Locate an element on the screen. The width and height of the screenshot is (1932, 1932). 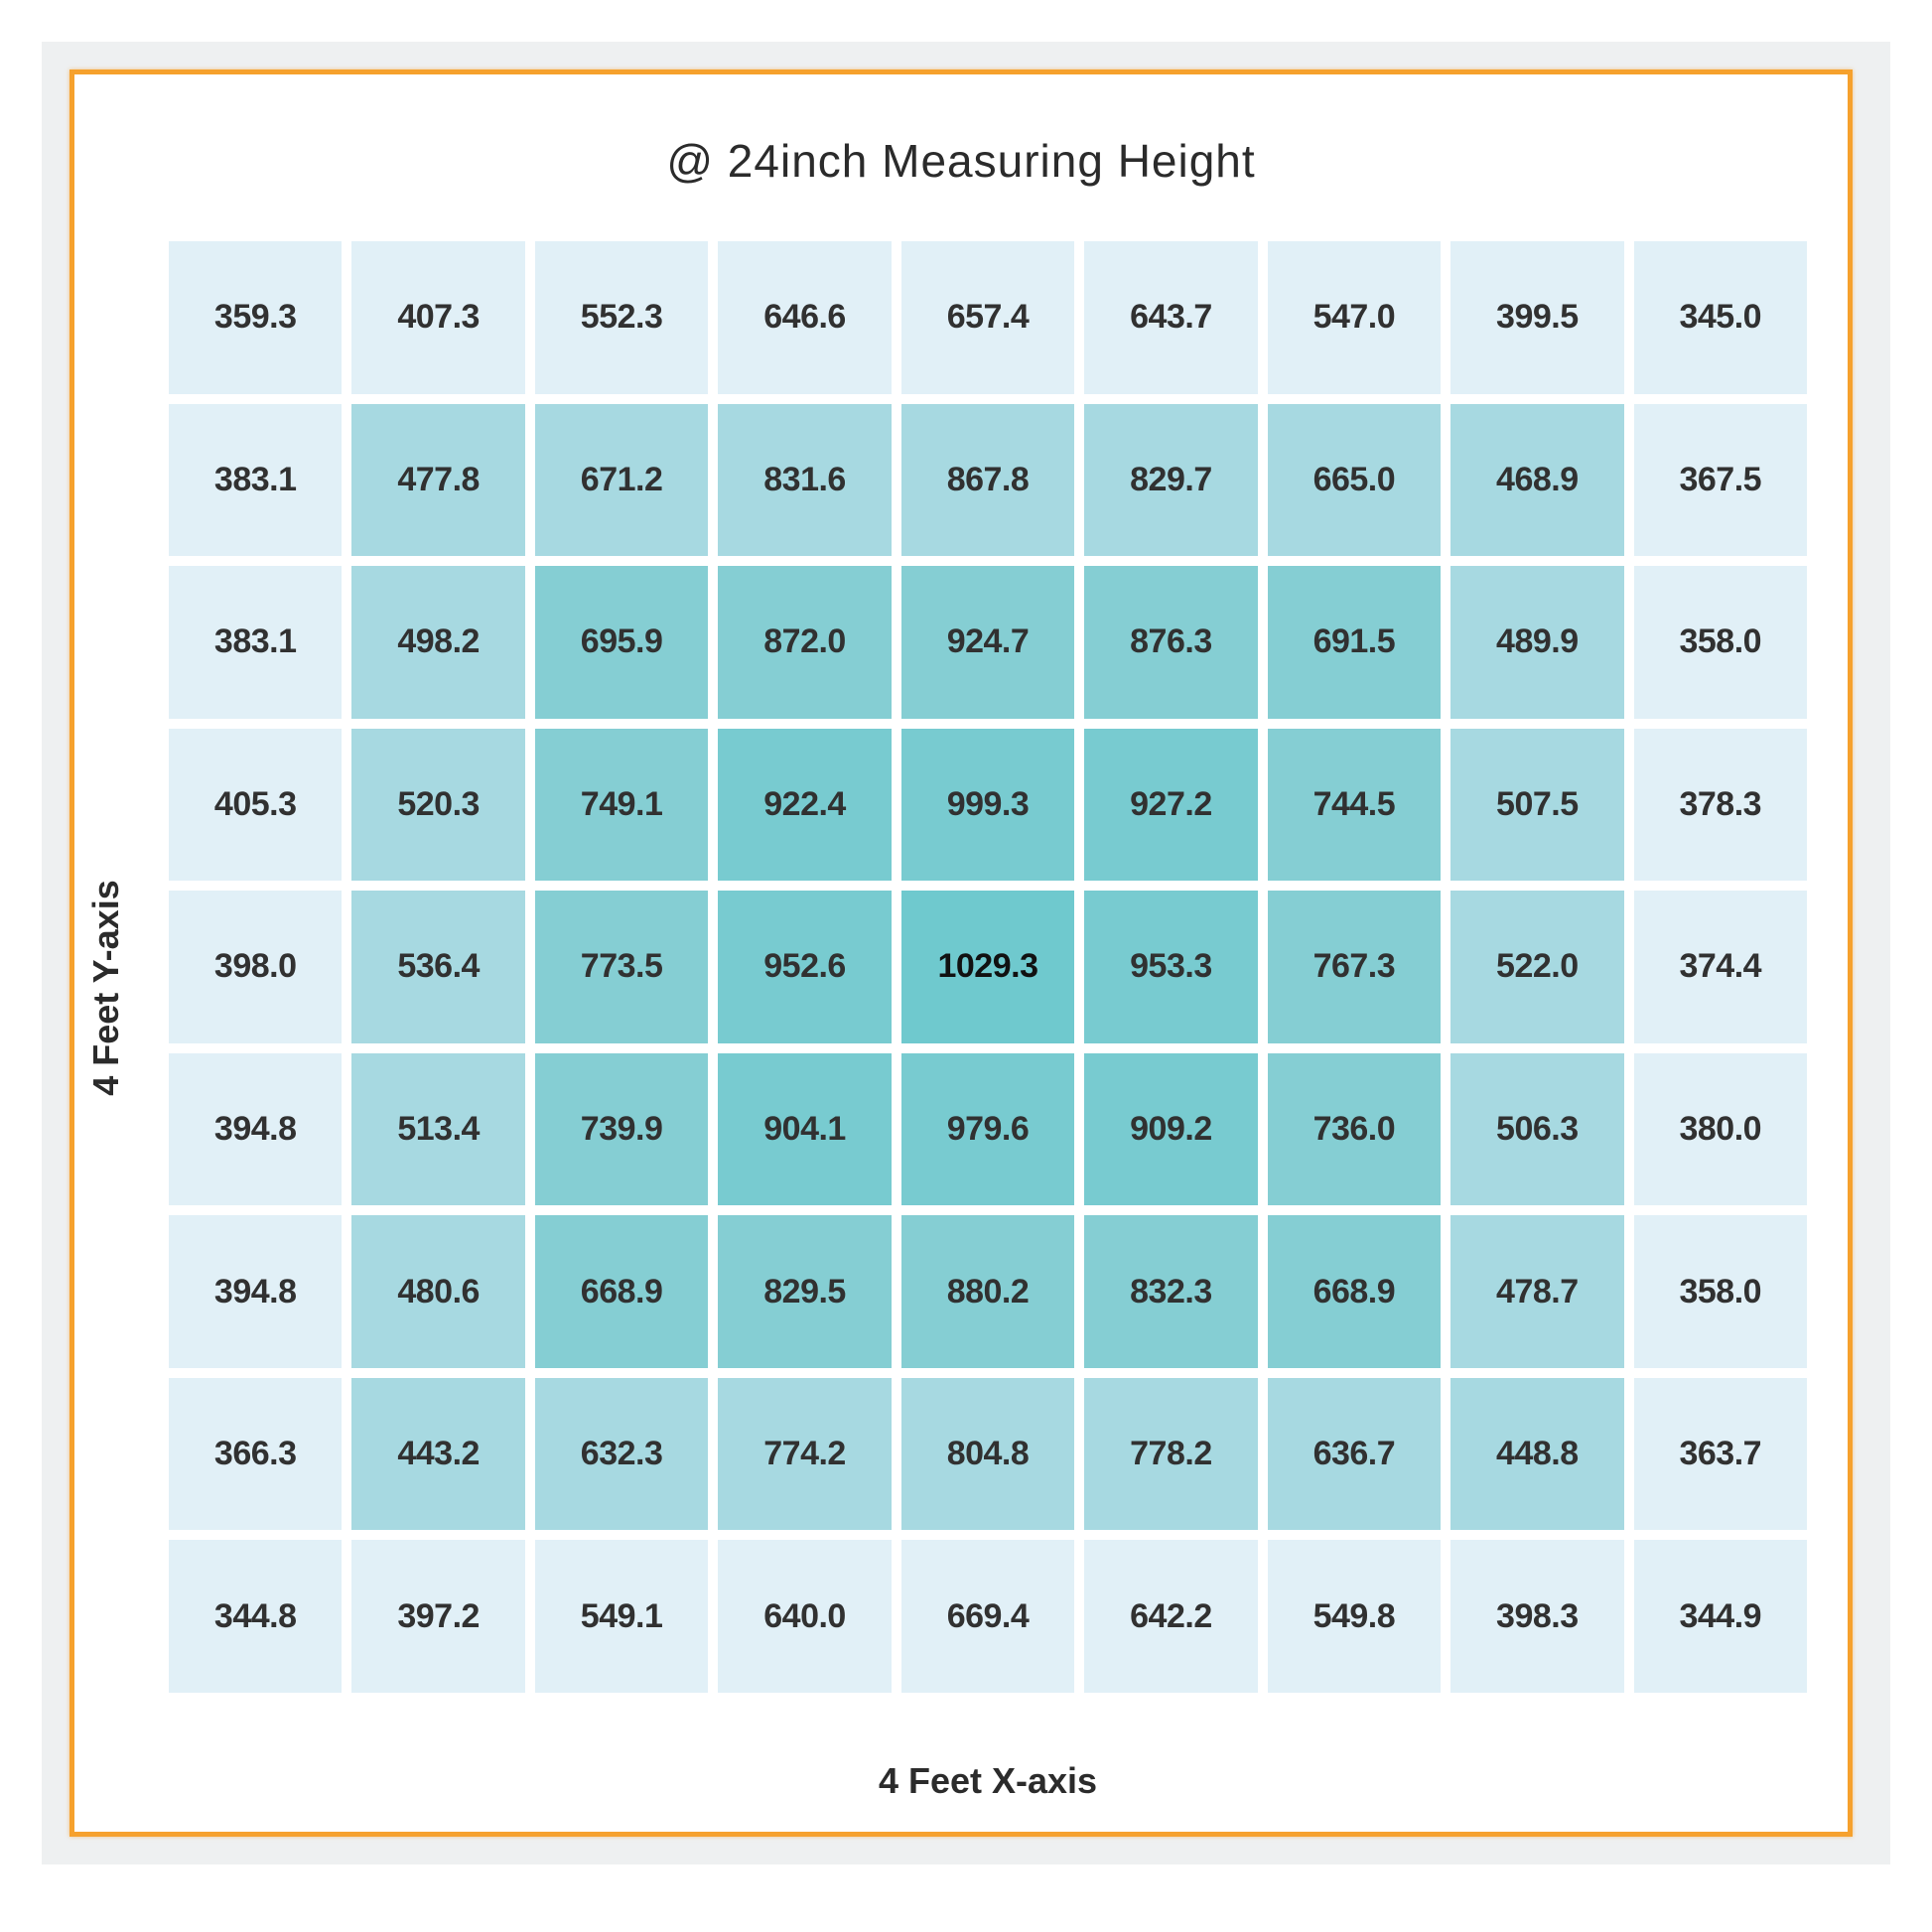
heatmap-cell: 979.6 is located at coordinates (987, 1129).